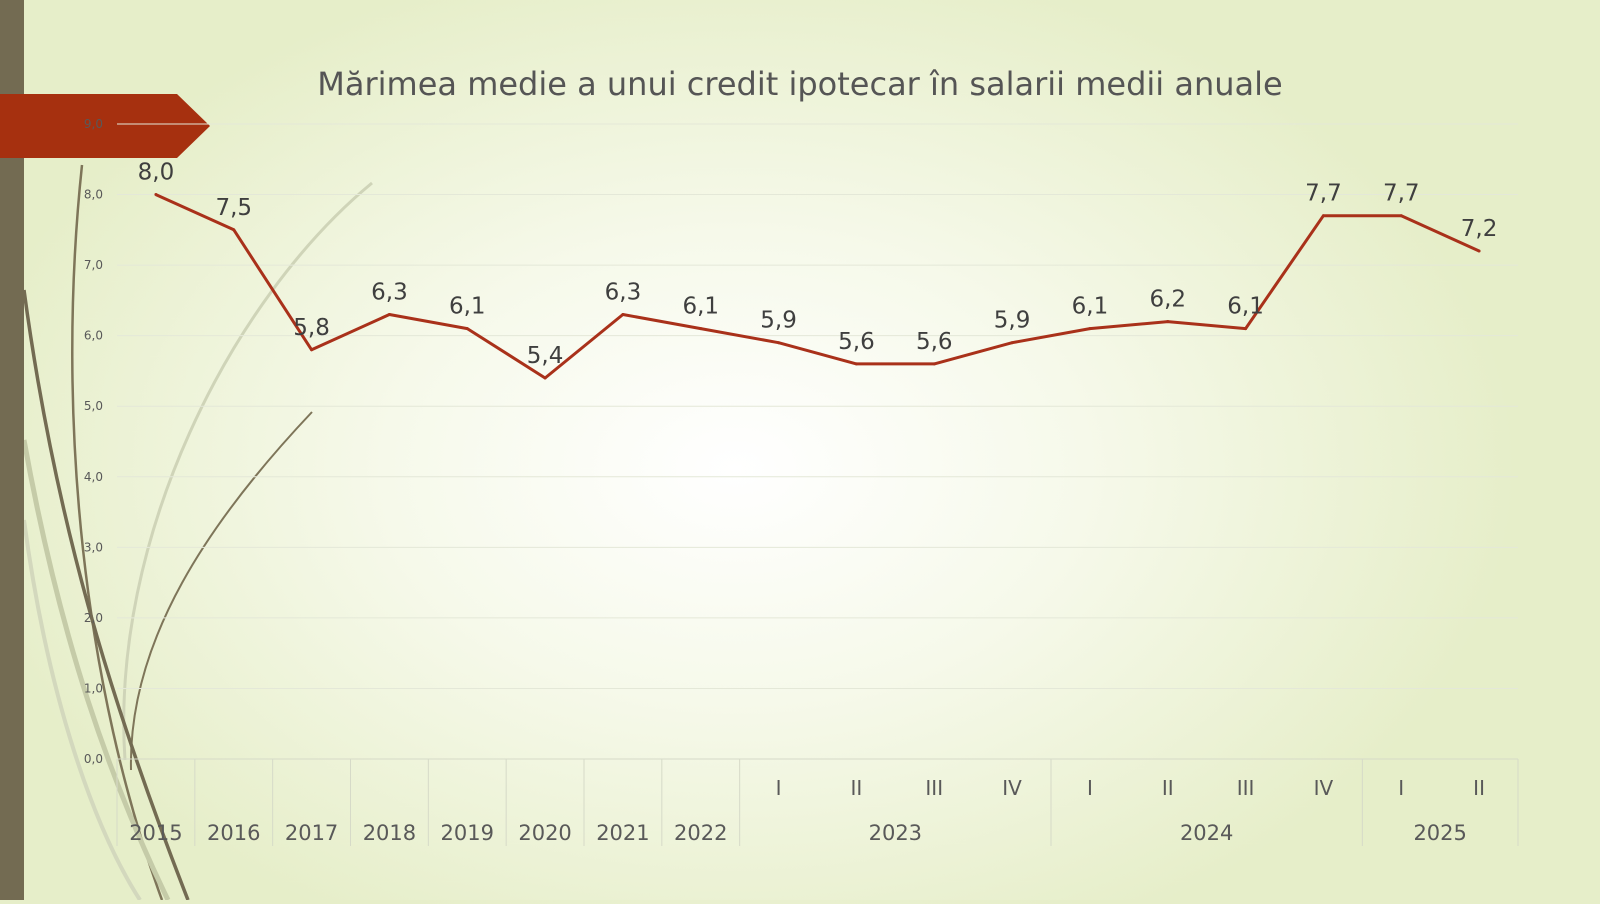 This screenshot has height=904, width=1600. What do you see at coordinates (93, 477) in the screenshot?
I see `y-tick-label: 4,0` at bounding box center [93, 477].